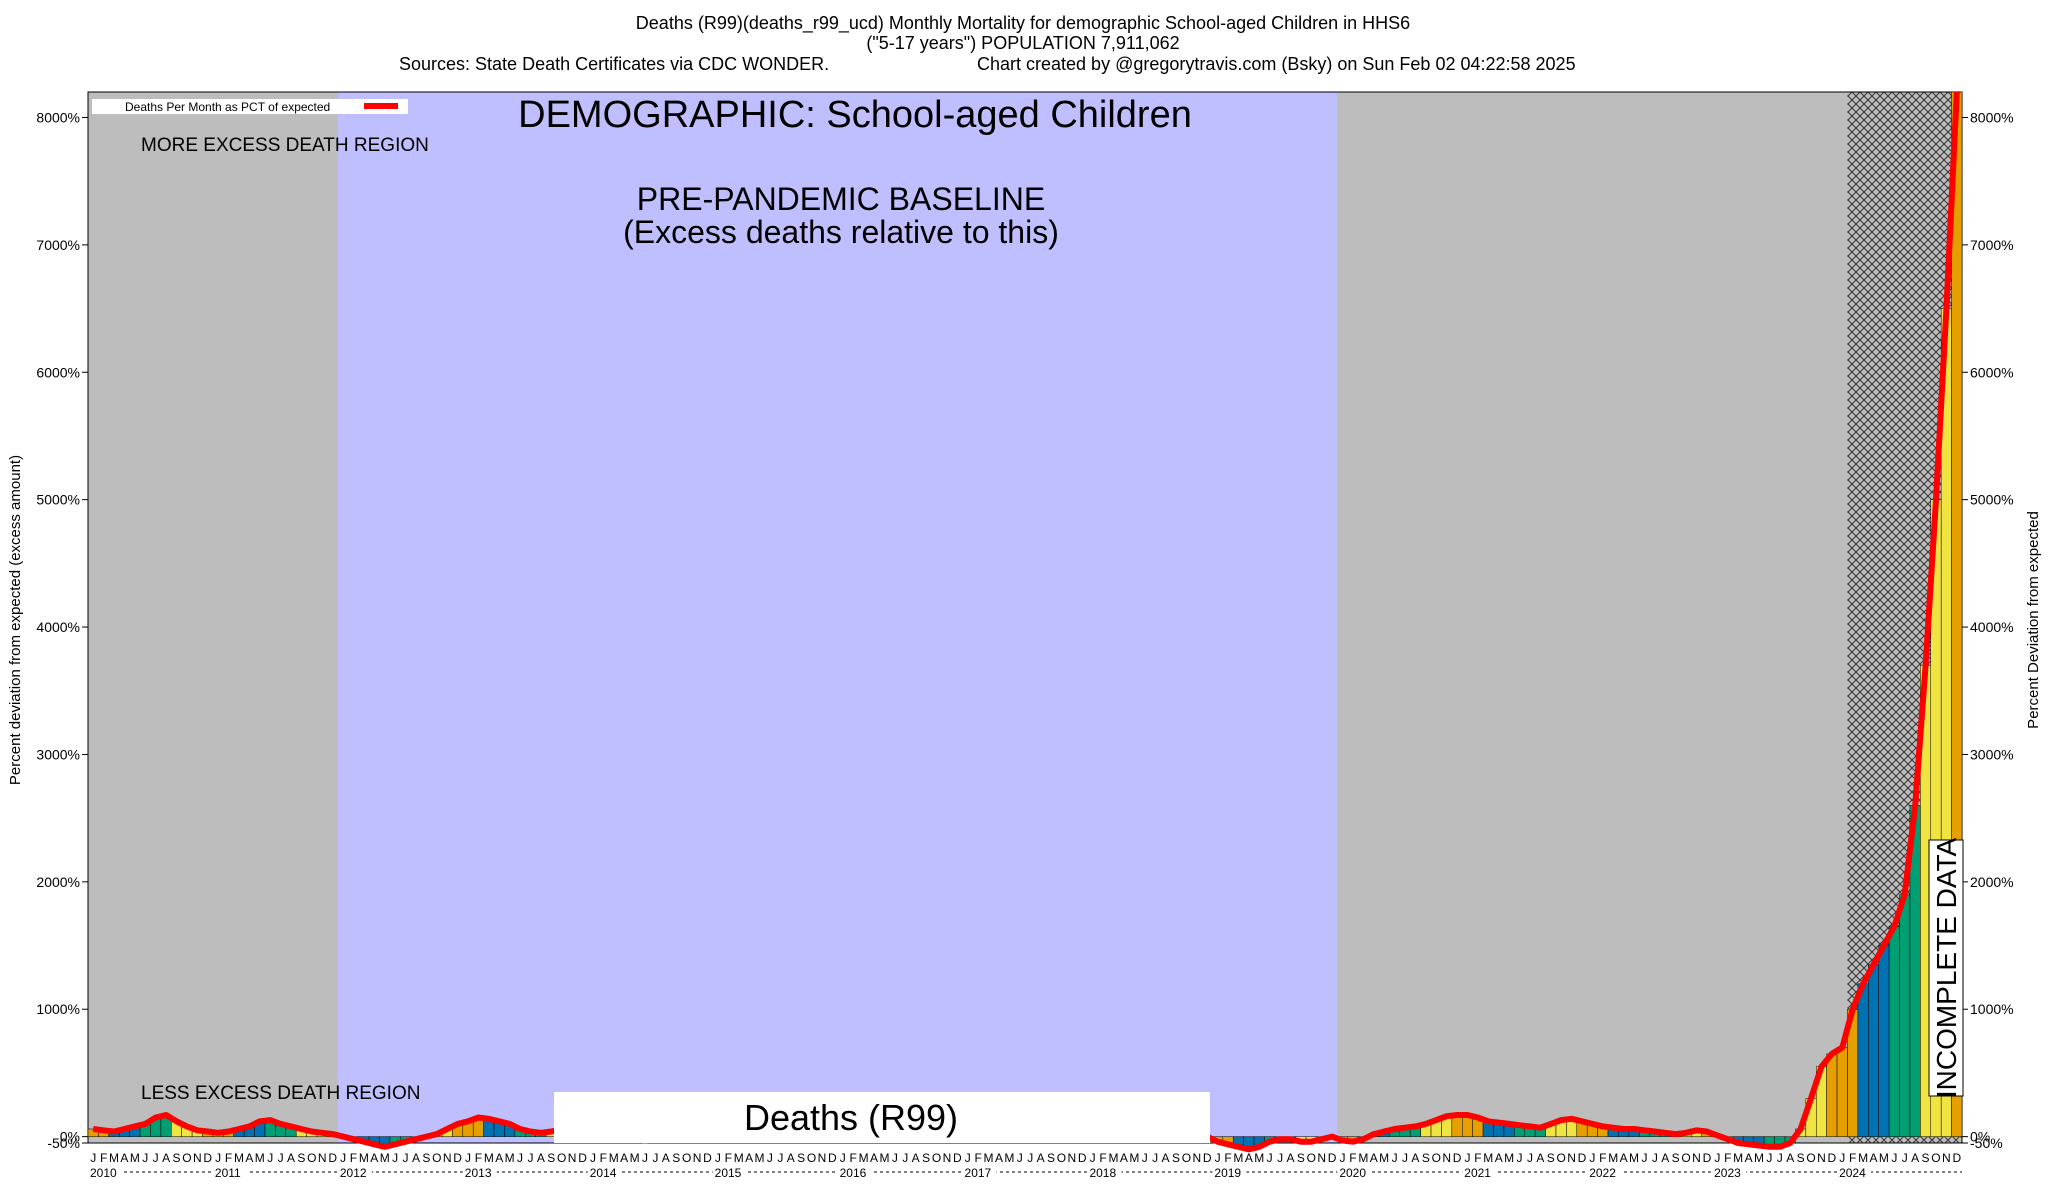 This screenshot has width=2048, height=1200. Describe the element at coordinates (1022, 43) in the screenshot. I see `chart-subtitle: ("5-17 years") POPULATION 7,911,062` at that location.